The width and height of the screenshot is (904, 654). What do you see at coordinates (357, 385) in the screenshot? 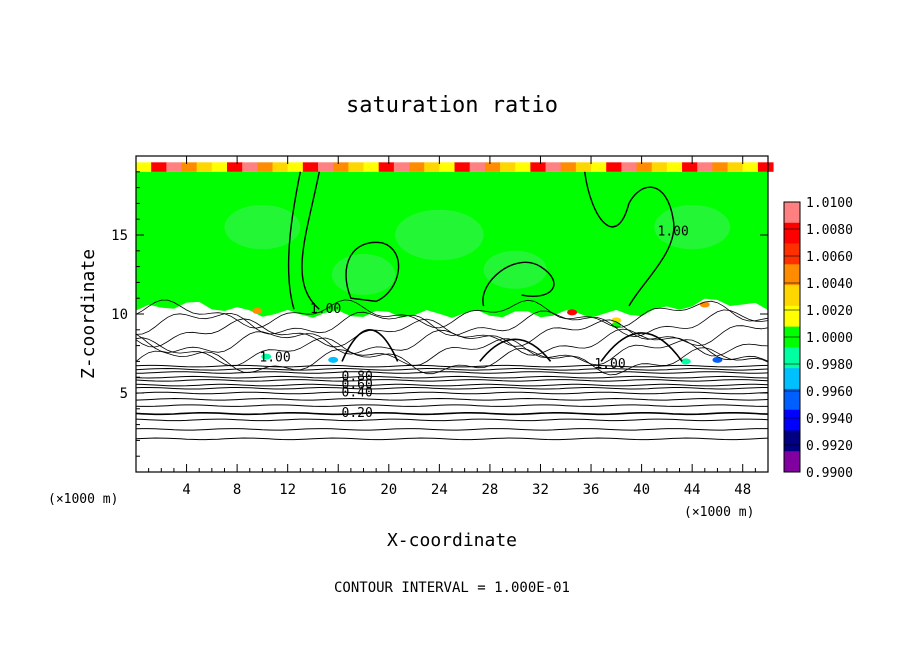
I see `contour-label: 0.60` at bounding box center [357, 385].